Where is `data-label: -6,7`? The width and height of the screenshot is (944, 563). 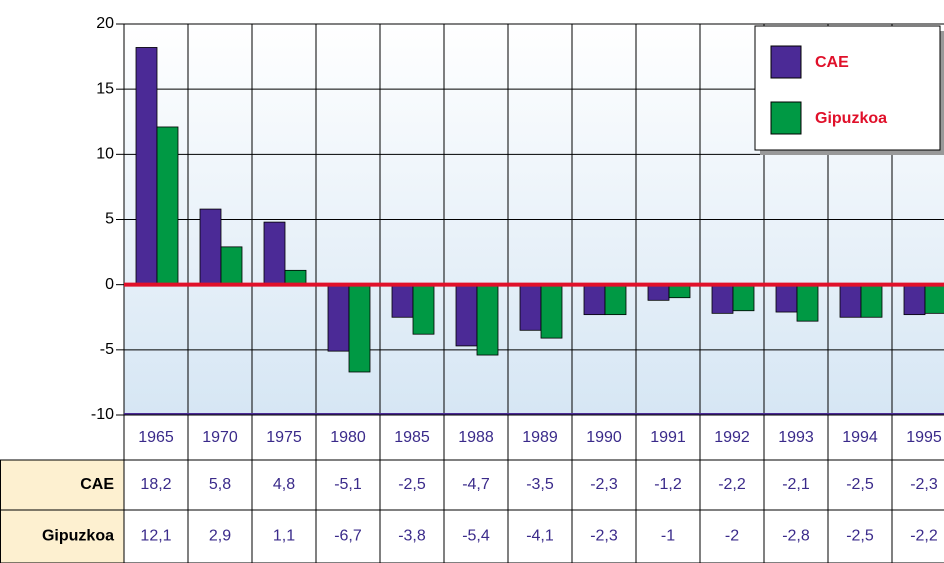
data-label: -6,7 is located at coordinates (348, 536).